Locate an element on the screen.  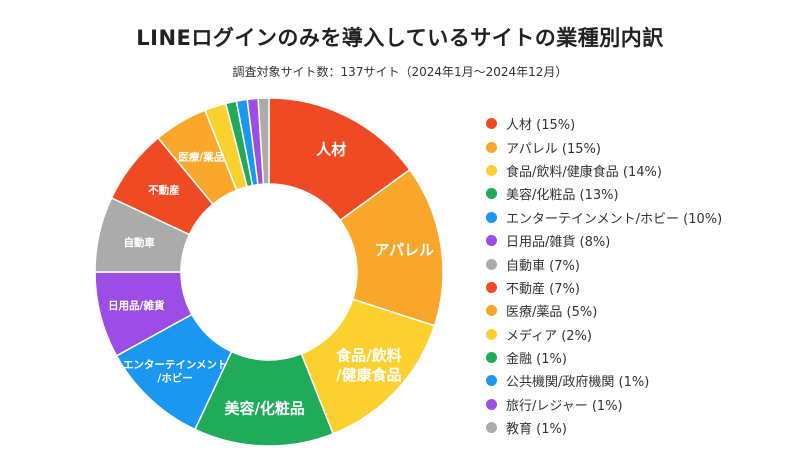
legend-label: 自動車 (7%) is located at coordinates (543, 266).